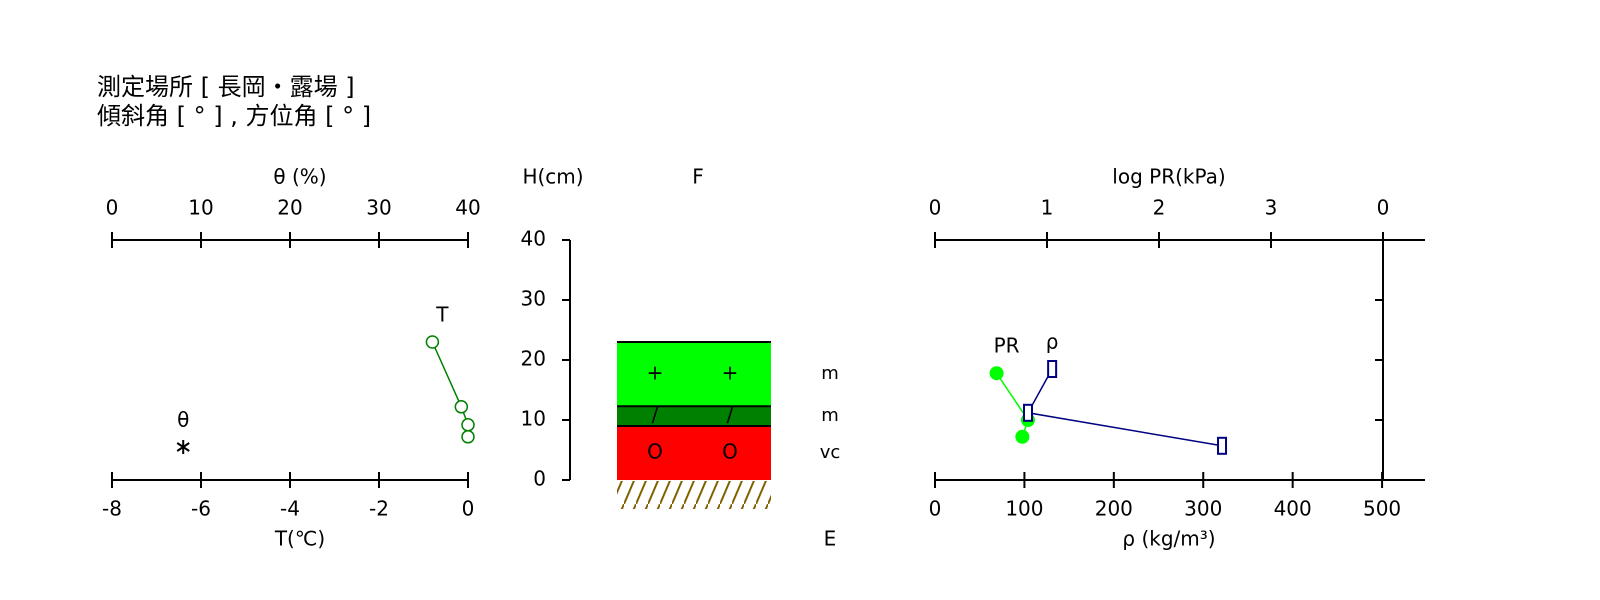  What do you see at coordinates (226, 87) in the screenshot?
I see `location: 測定場所 [ 長岡・露場 ]` at bounding box center [226, 87].